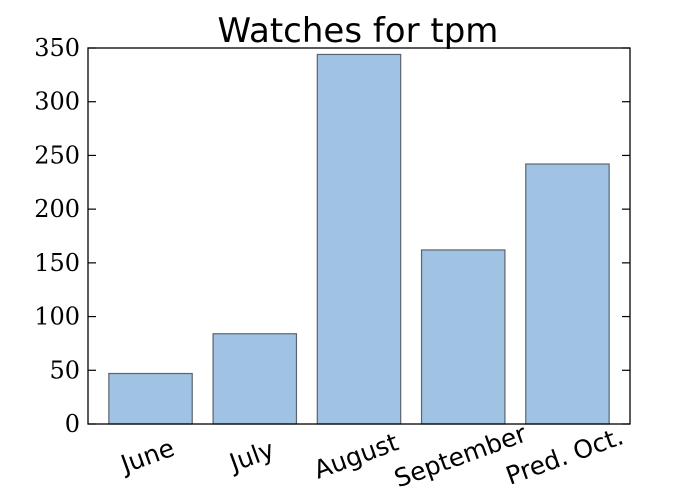 Image resolution: width=700 pixels, height=500 pixels. I want to click on y-tick-label: 300, so click(57, 102).